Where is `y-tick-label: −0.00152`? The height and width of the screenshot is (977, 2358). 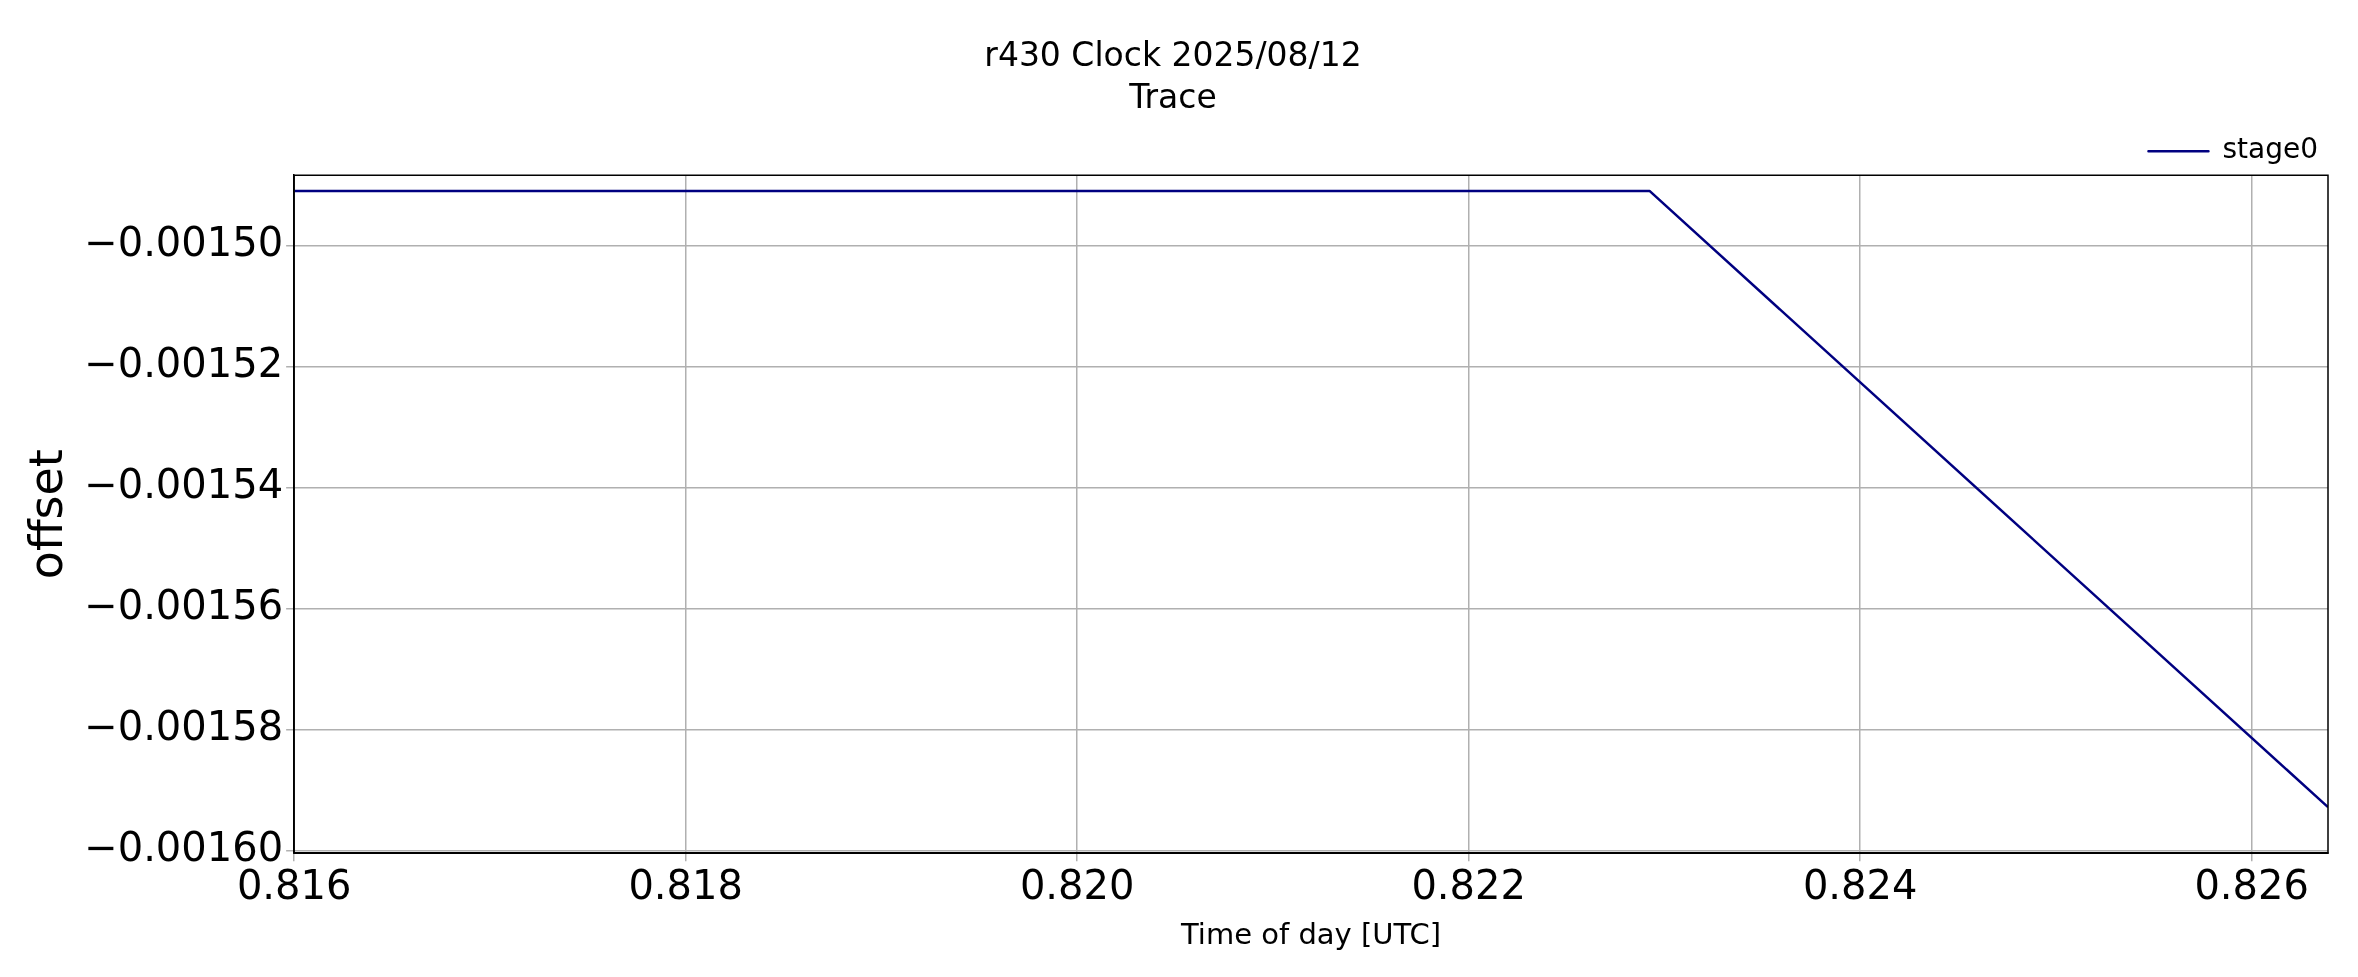 y-tick-label: −0.00152 is located at coordinates (184, 362).